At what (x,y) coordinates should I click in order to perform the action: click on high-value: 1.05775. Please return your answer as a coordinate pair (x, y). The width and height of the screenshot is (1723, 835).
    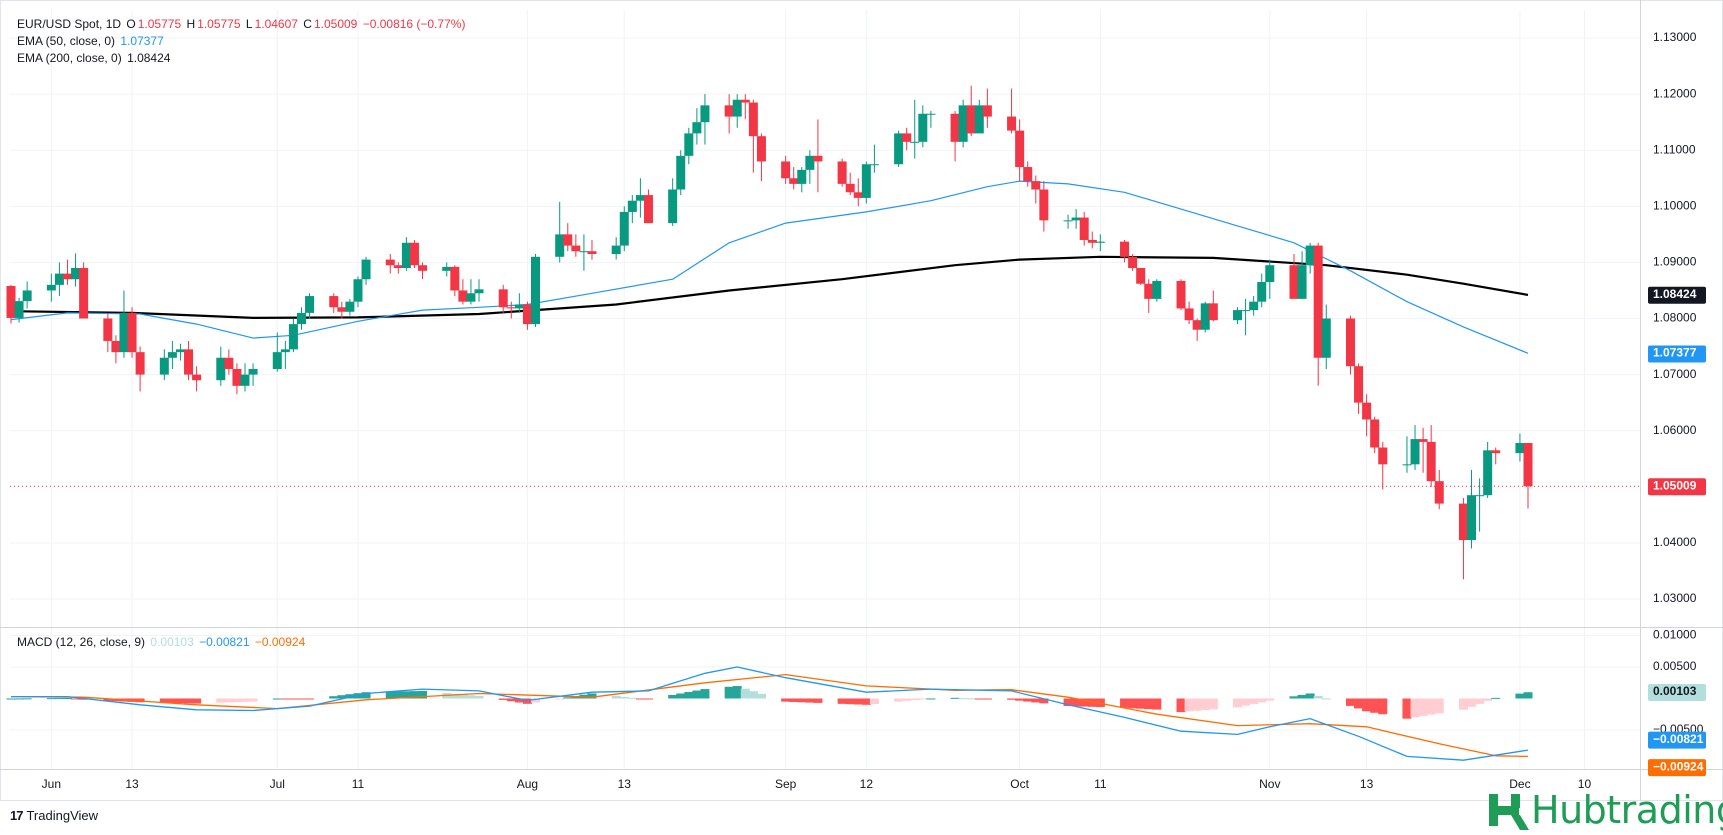
    Looking at the image, I should click on (219, 24).